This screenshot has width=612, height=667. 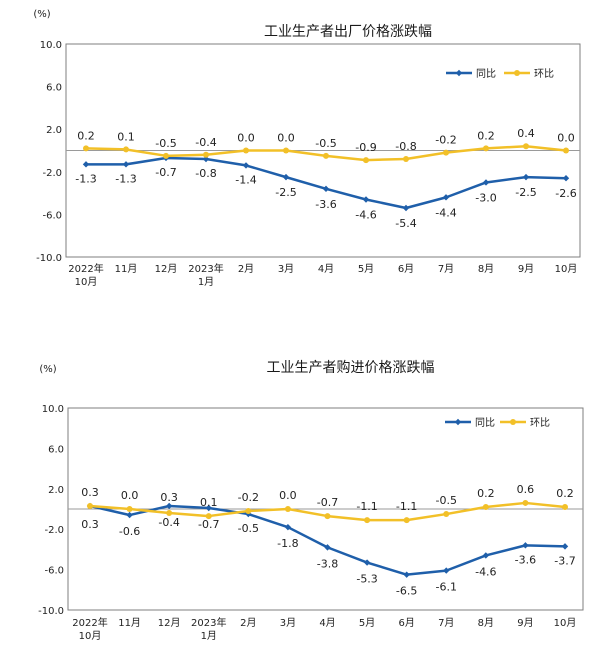 What do you see at coordinates (525, 192) in the screenshot?
I see `data-label: -2.5` at bounding box center [525, 192].